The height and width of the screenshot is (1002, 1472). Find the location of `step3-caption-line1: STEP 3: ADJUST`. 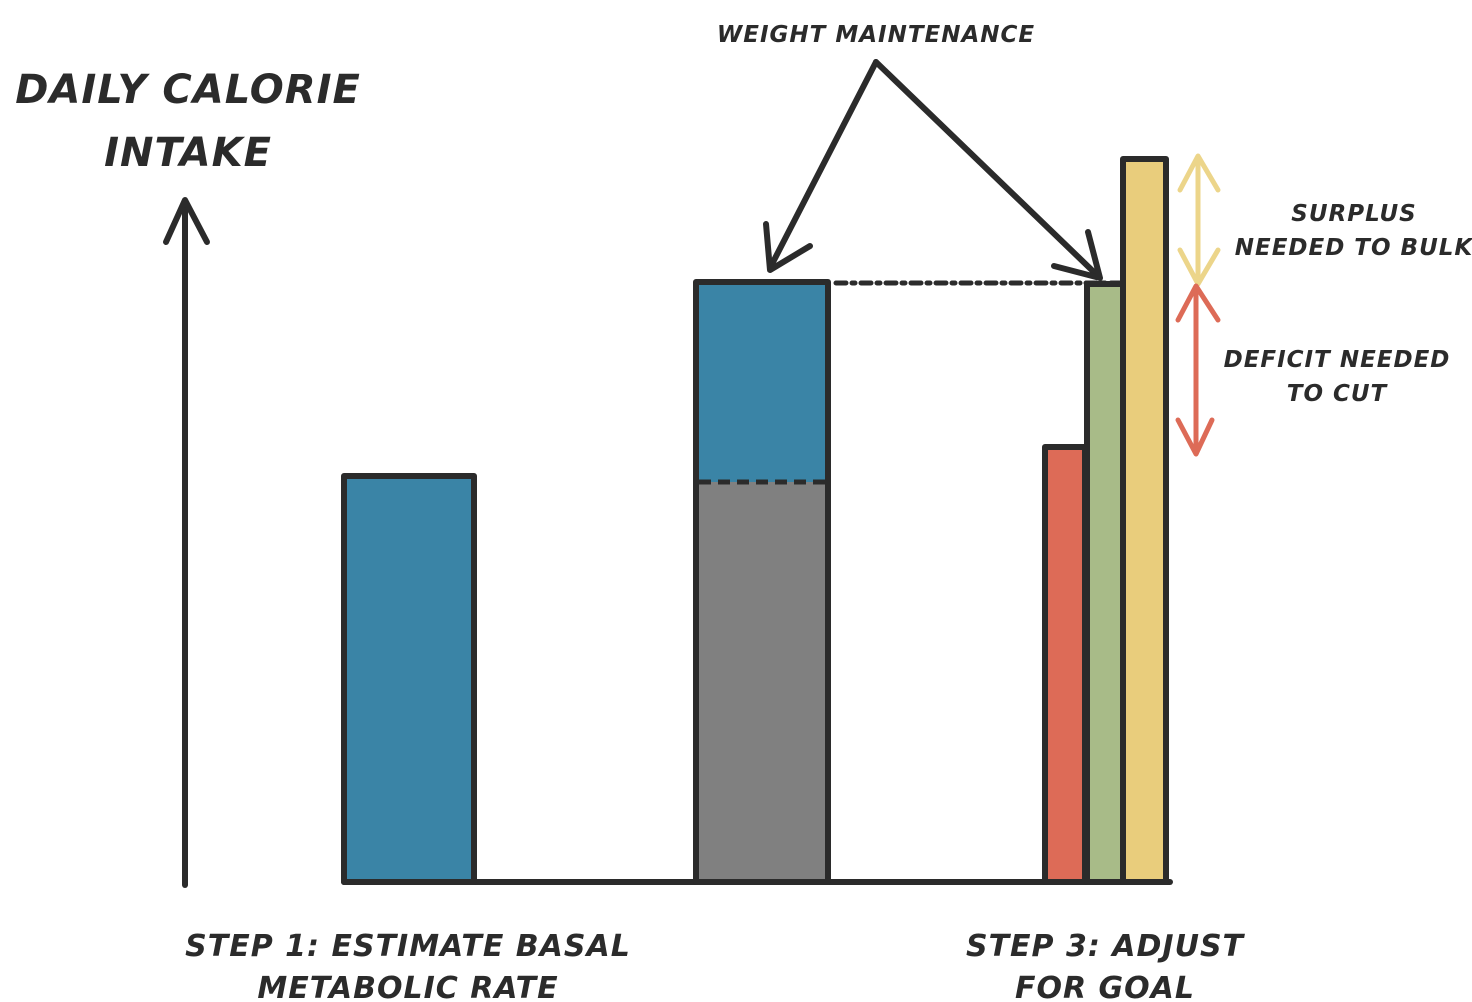

step3-caption-line1: STEP 3: ADJUST is located at coordinates (1106, 946).